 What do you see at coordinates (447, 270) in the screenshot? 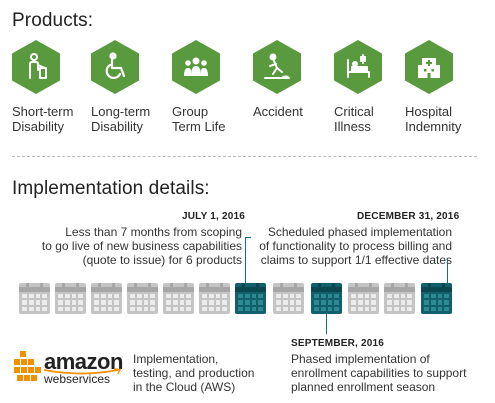
I see `leader-line-december` at bounding box center [447, 270].